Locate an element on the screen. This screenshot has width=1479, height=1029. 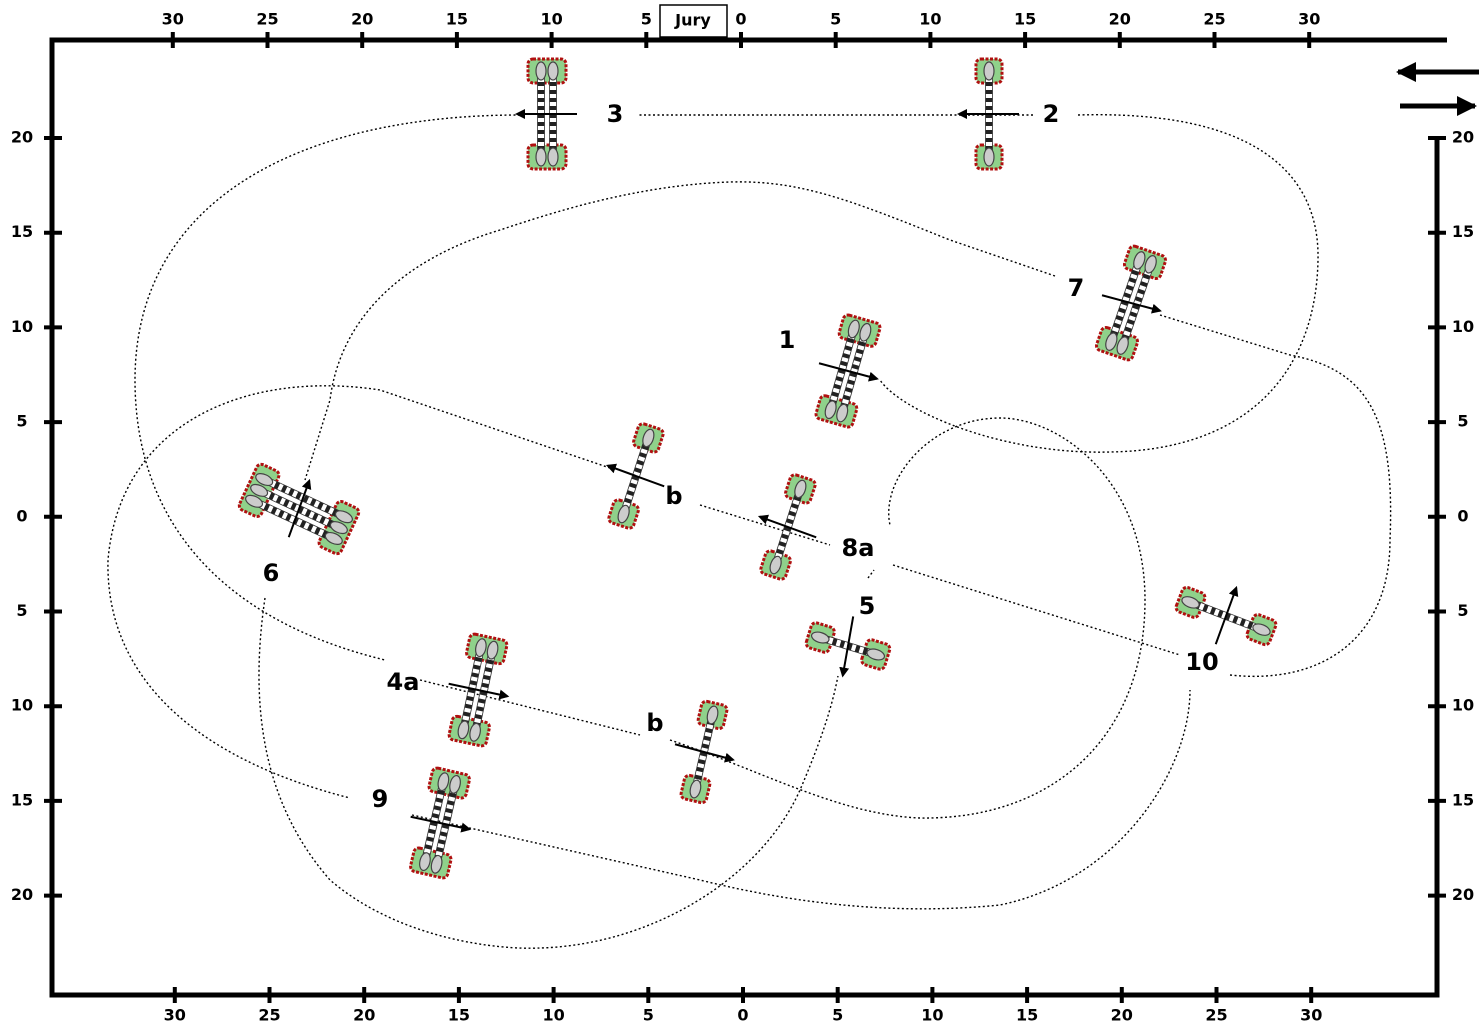
obstacle-label: 2 is located at coordinates (1051, 114).